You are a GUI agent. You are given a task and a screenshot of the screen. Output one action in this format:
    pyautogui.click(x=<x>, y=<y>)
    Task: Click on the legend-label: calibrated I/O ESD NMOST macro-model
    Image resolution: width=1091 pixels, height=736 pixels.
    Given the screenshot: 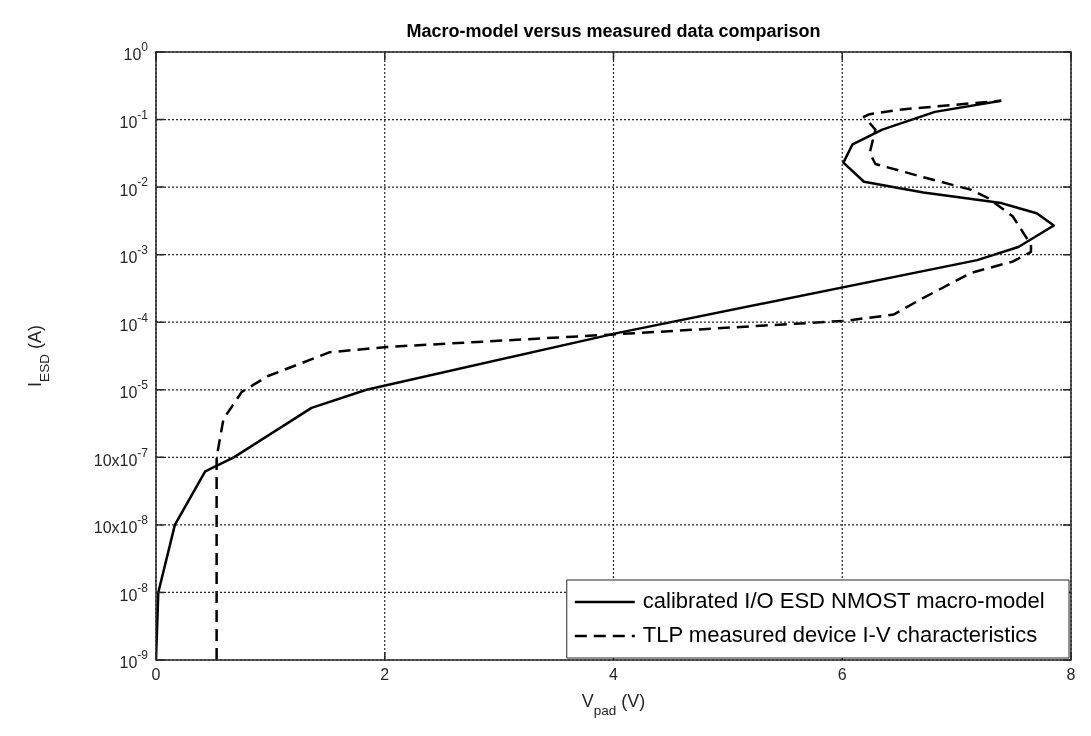 What is the action you would take?
    pyautogui.click(x=843, y=601)
    